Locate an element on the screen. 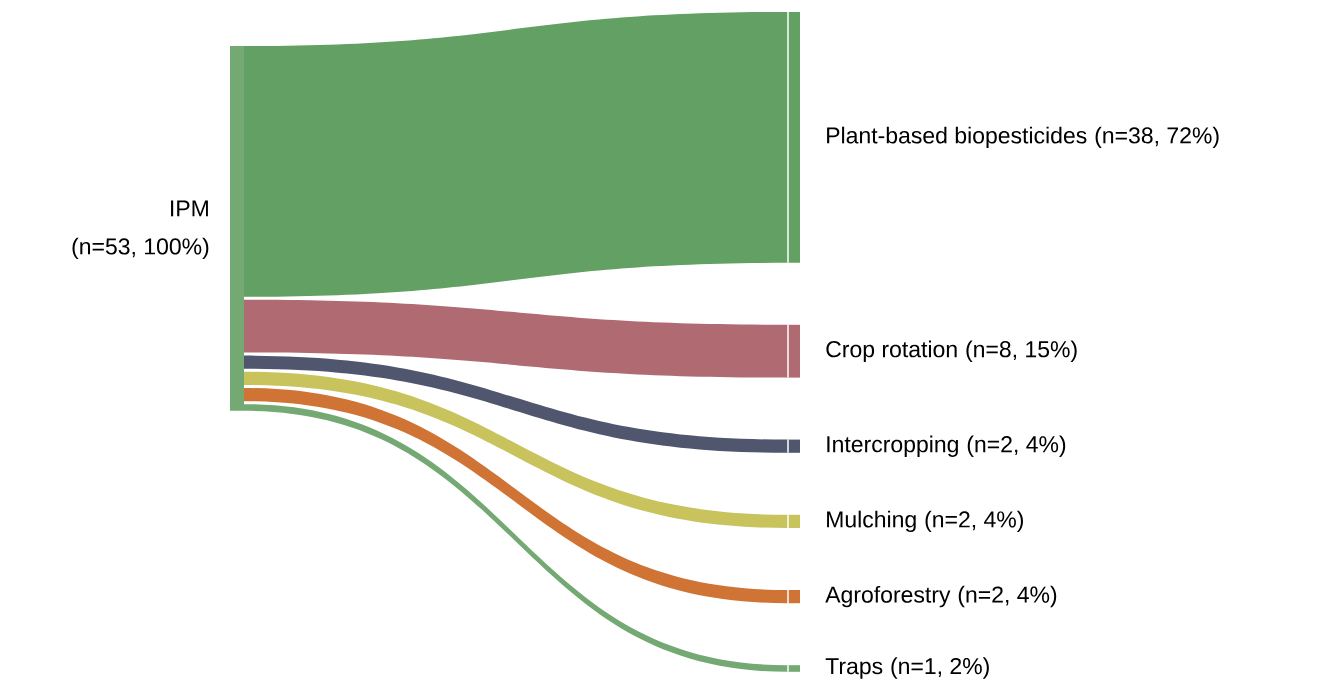 Image resolution: width=1322 pixels, height=682 pixels. data-label: (n=8, 15%) is located at coordinates (1021, 351).